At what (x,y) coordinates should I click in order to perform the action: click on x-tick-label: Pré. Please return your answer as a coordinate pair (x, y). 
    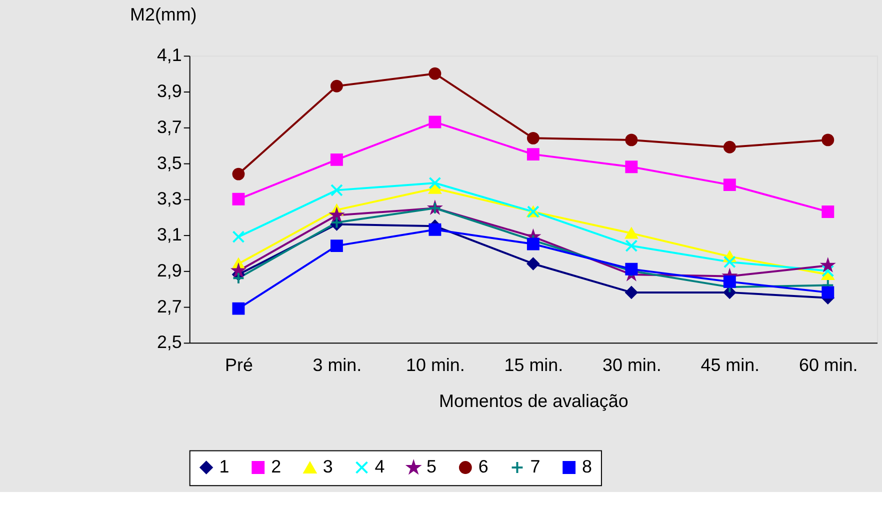
    Looking at the image, I should click on (239, 365).